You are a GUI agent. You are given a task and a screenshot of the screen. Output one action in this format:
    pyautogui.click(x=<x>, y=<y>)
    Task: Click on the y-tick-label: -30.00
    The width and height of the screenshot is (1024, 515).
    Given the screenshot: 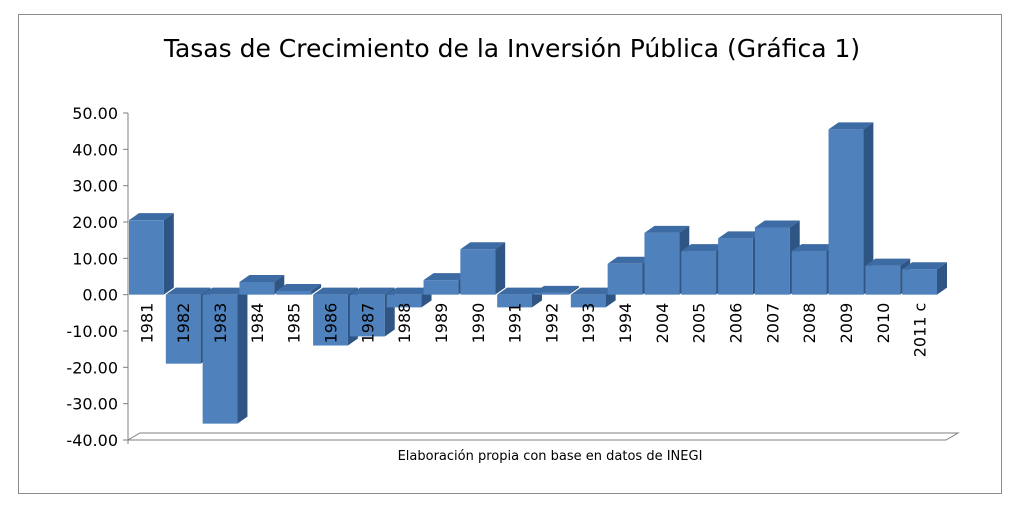 What is the action you would take?
    pyautogui.click(x=92, y=404)
    